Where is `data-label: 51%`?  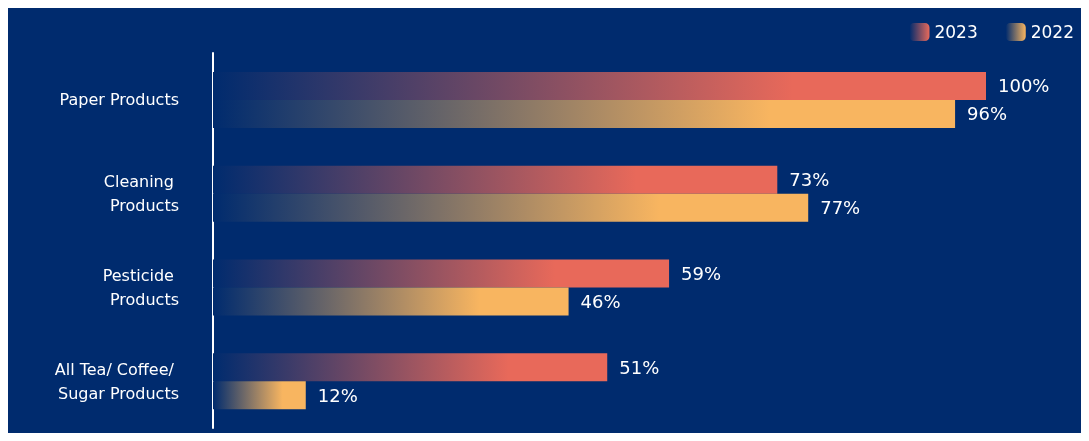
data-label: 51% is located at coordinates (639, 367).